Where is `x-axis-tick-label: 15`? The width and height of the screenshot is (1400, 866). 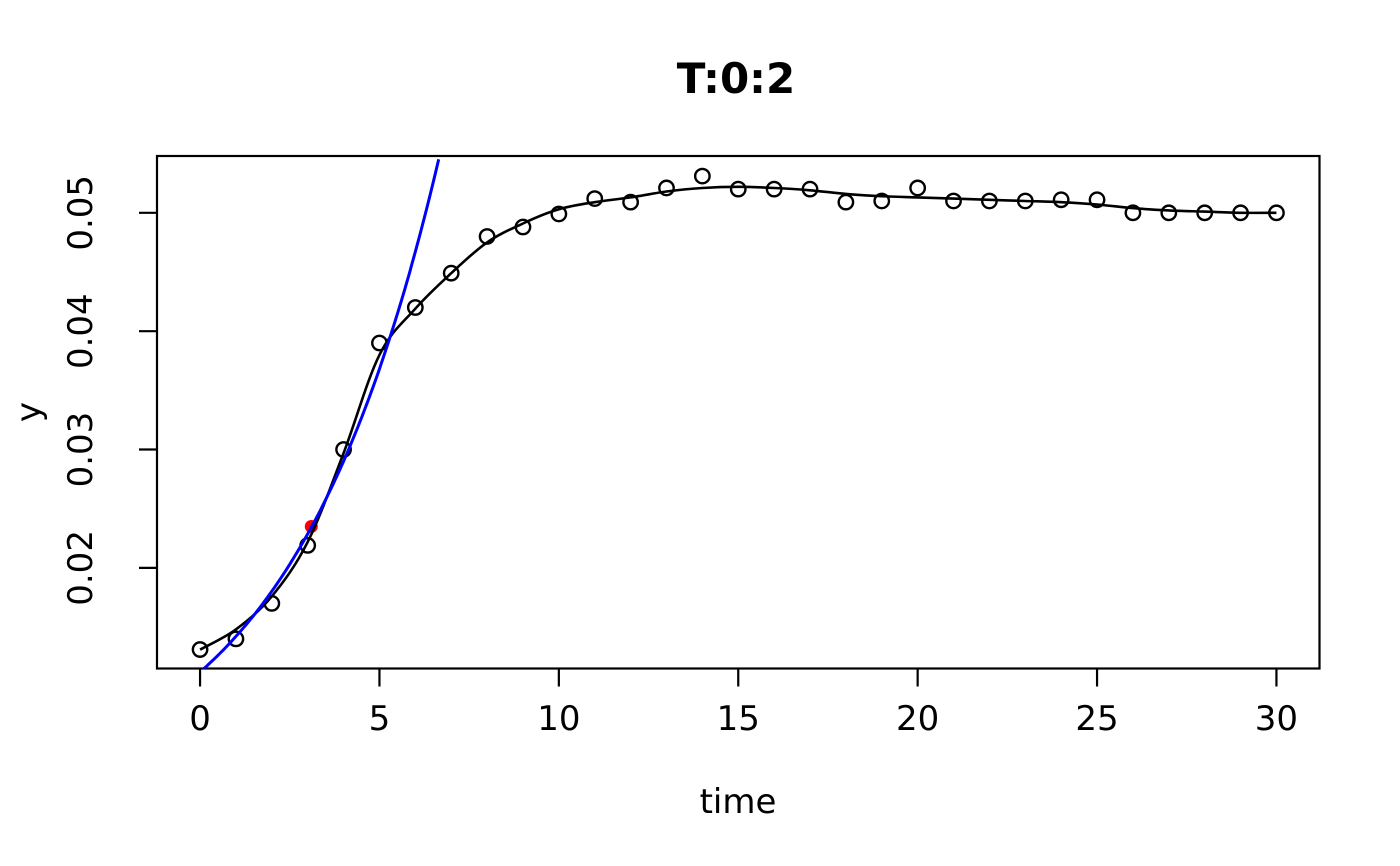 x-axis-tick-label: 15 is located at coordinates (738, 719).